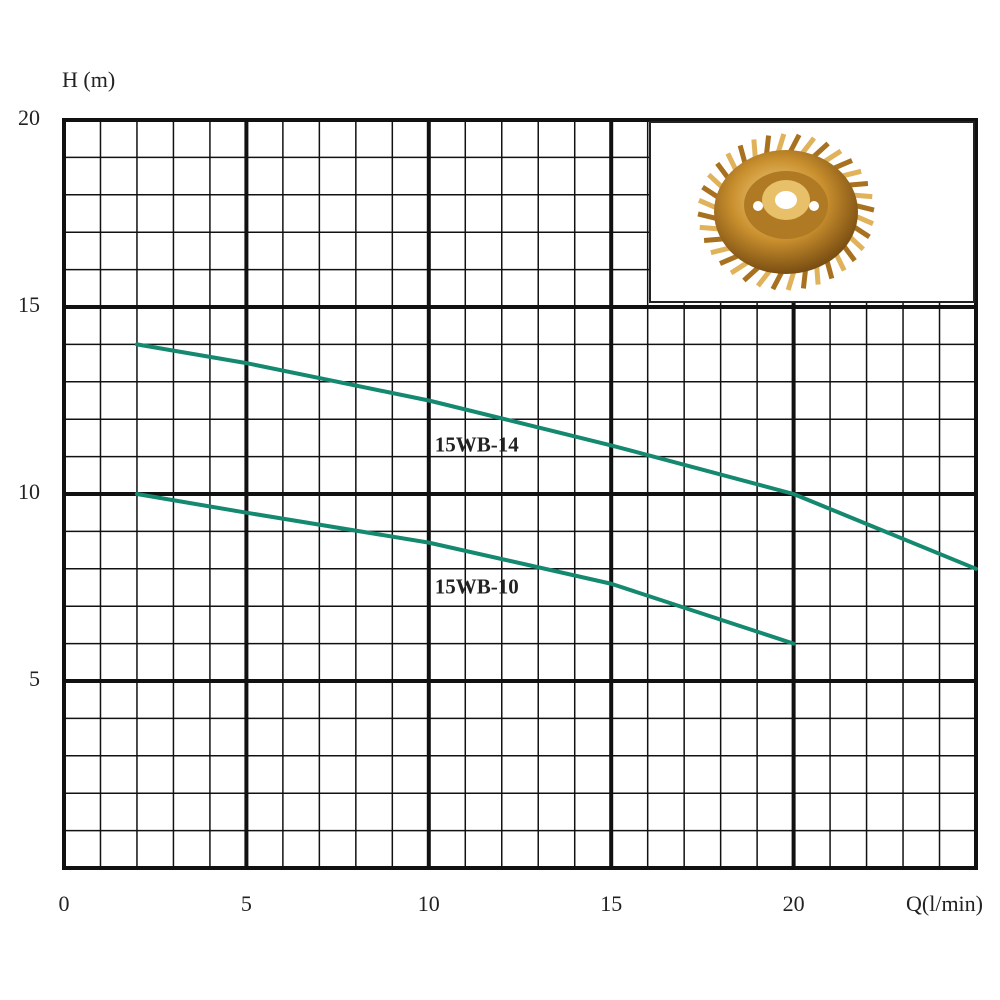 The width and height of the screenshot is (1000, 1000). Describe the element at coordinates (611, 903) in the screenshot. I see `x-tick-label: 15` at that location.